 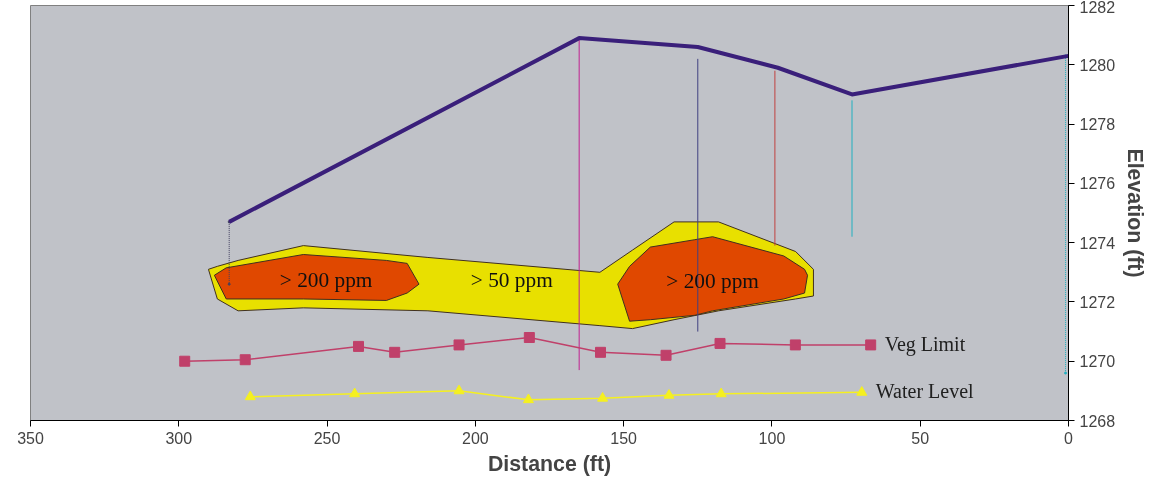 I want to click on x-tick-label: 50, so click(x=920, y=438).